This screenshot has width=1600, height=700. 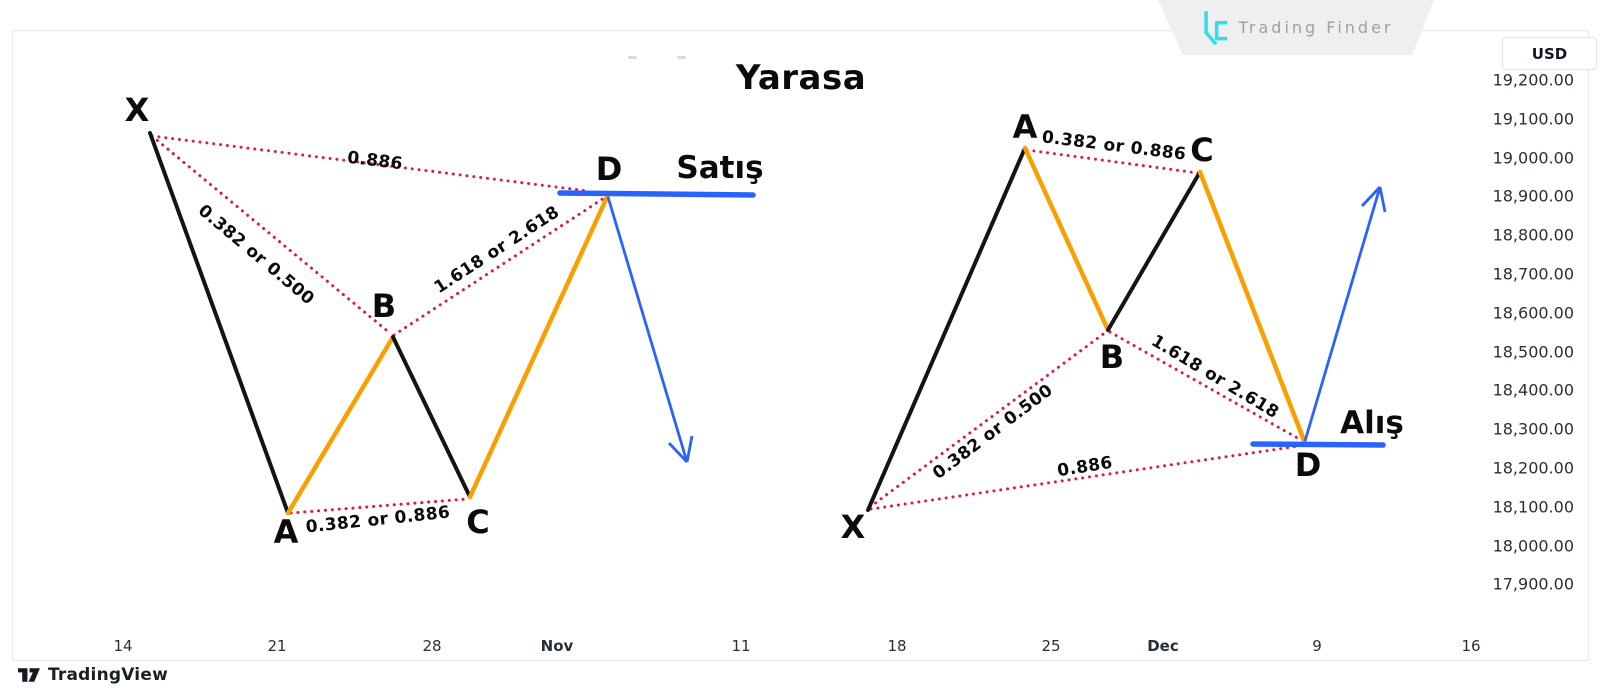 What do you see at coordinates (108, 675) in the screenshot?
I see `tradingview-watermark-text: TradingView` at bounding box center [108, 675].